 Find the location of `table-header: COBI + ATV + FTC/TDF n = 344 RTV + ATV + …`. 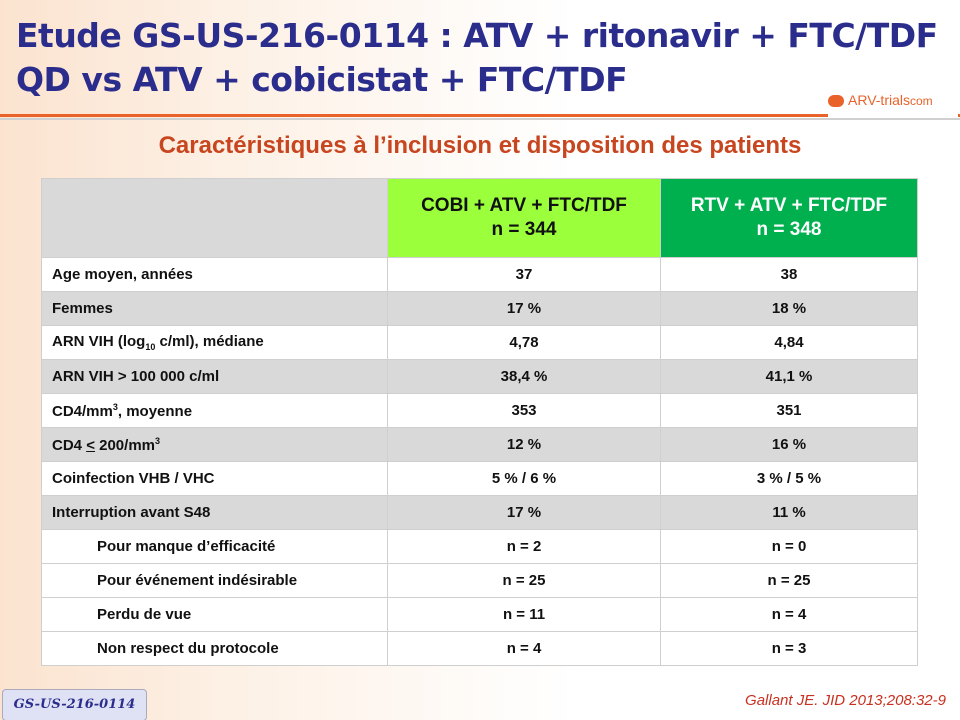

table-header: COBI + ATV + FTC/TDF n = 344 RTV + ATV + … is located at coordinates (479, 218).